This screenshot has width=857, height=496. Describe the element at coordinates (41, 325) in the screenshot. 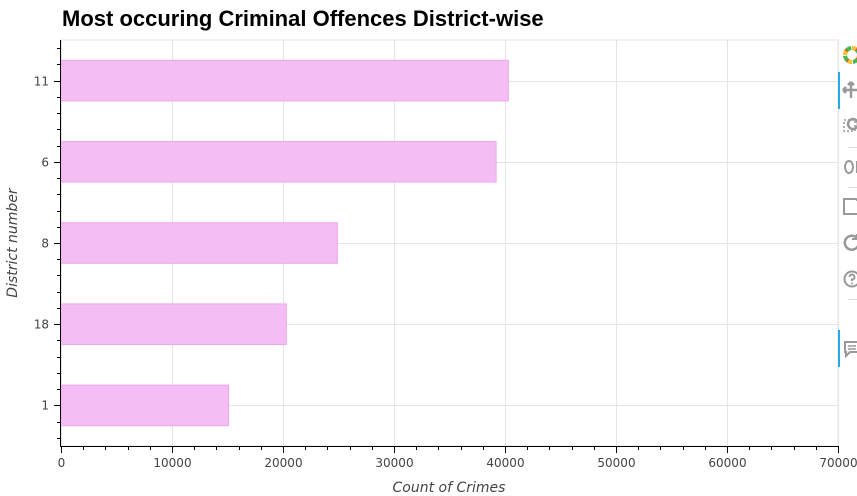

I see `y-tick-label: 18` at that location.